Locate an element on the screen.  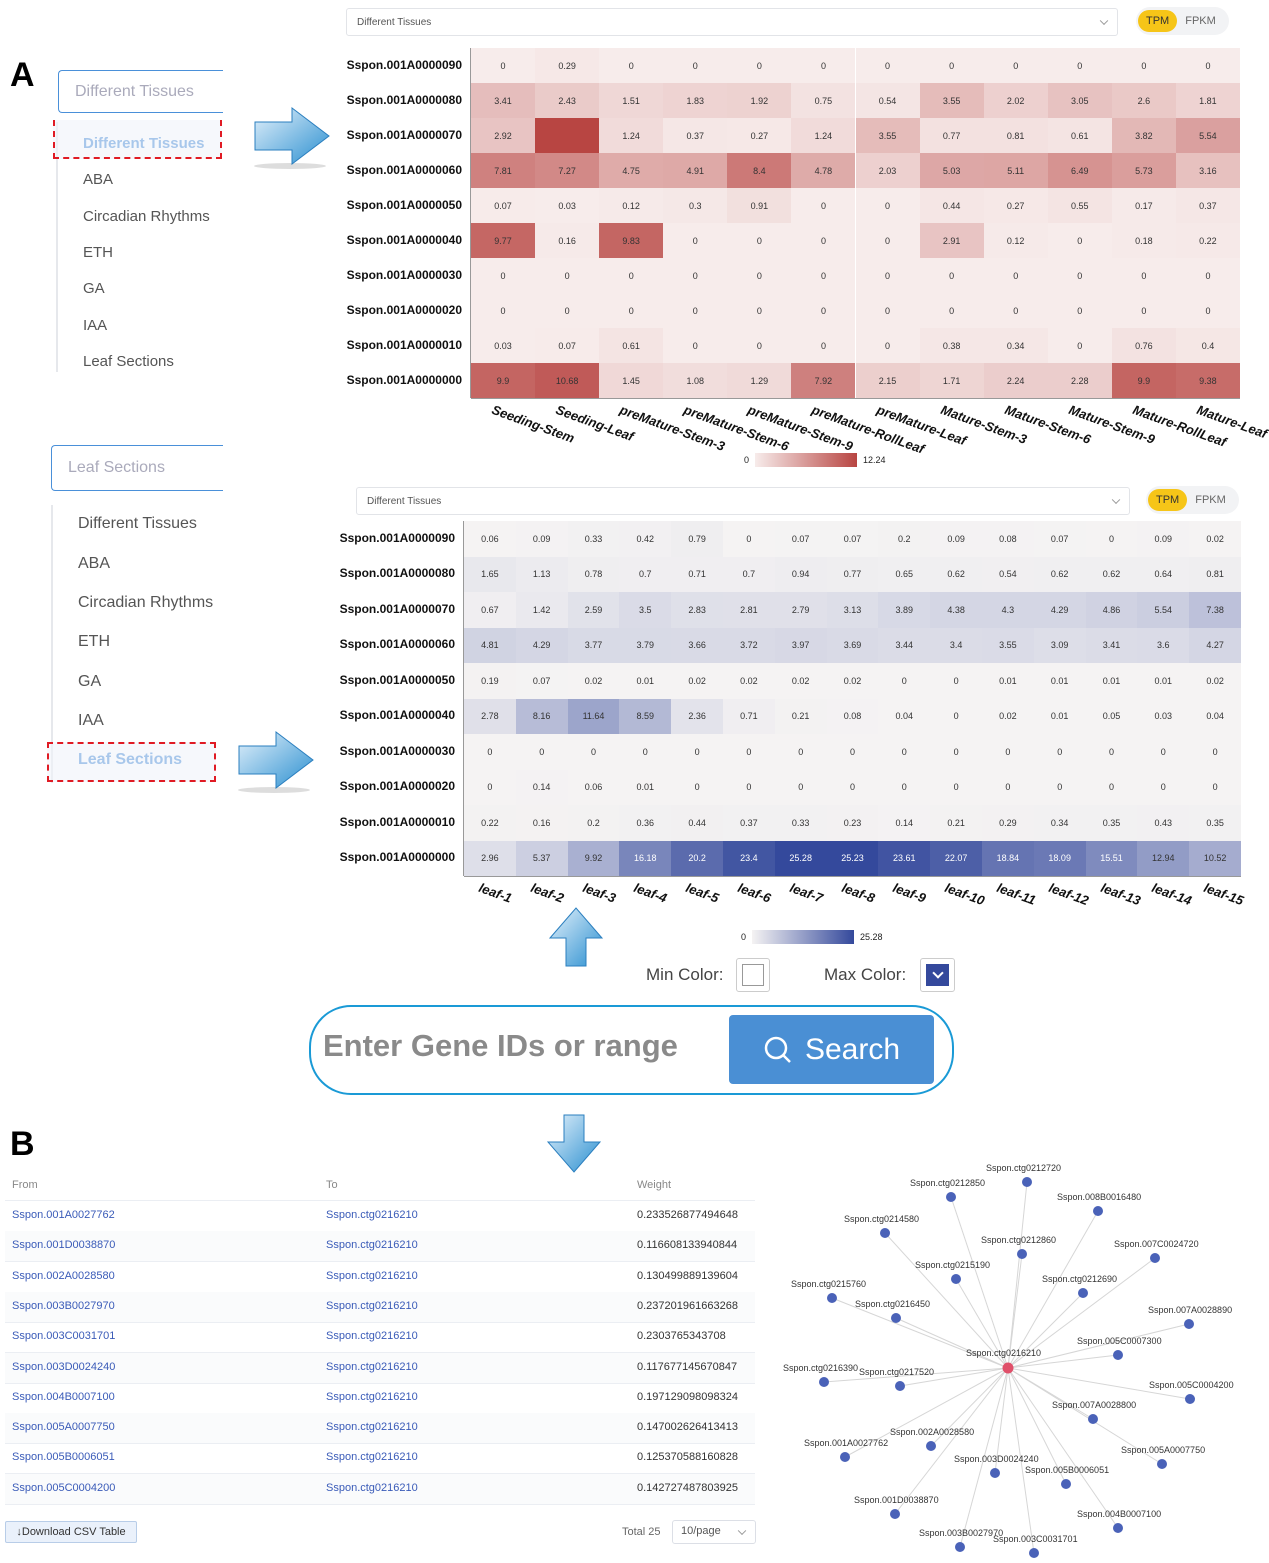
heatmap-cell: 5.54 is located at coordinates (1207, 135).